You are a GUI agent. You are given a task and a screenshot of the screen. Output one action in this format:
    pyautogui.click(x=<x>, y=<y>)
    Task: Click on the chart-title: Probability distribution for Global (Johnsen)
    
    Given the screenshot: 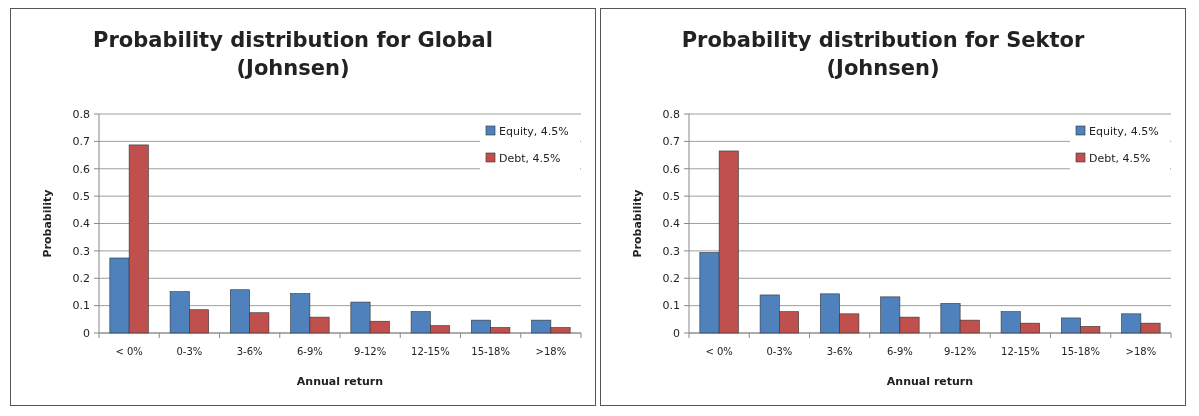 What is the action you would take?
    pyautogui.click(x=293, y=54)
    